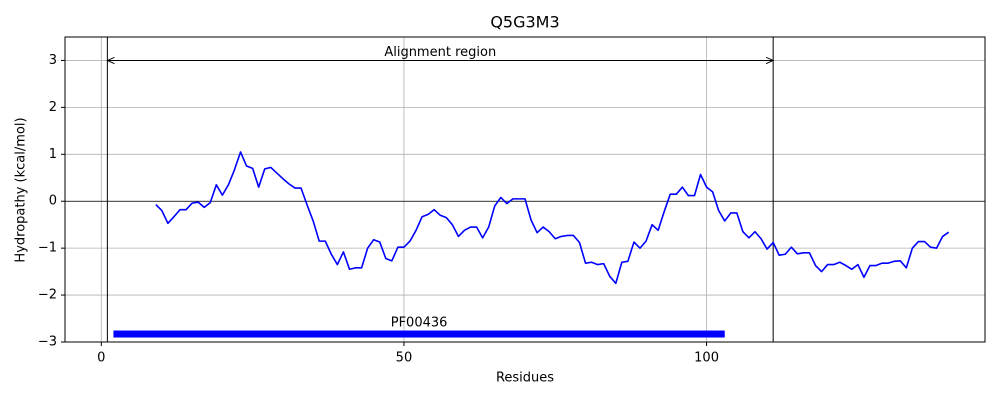  Describe the element at coordinates (101, 358) in the screenshot. I see `x-tick-label: 0` at that location.